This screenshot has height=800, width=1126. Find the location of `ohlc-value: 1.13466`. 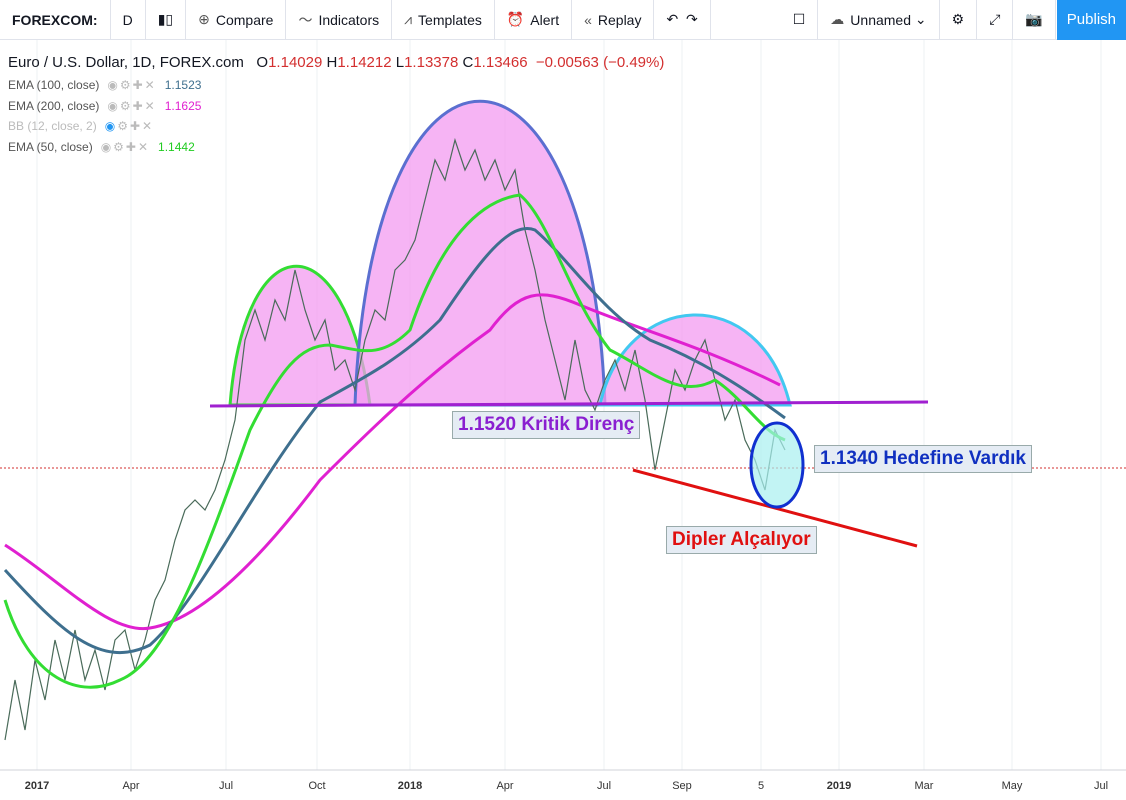

ohlc-value: 1.13466 is located at coordinates (500, 62).